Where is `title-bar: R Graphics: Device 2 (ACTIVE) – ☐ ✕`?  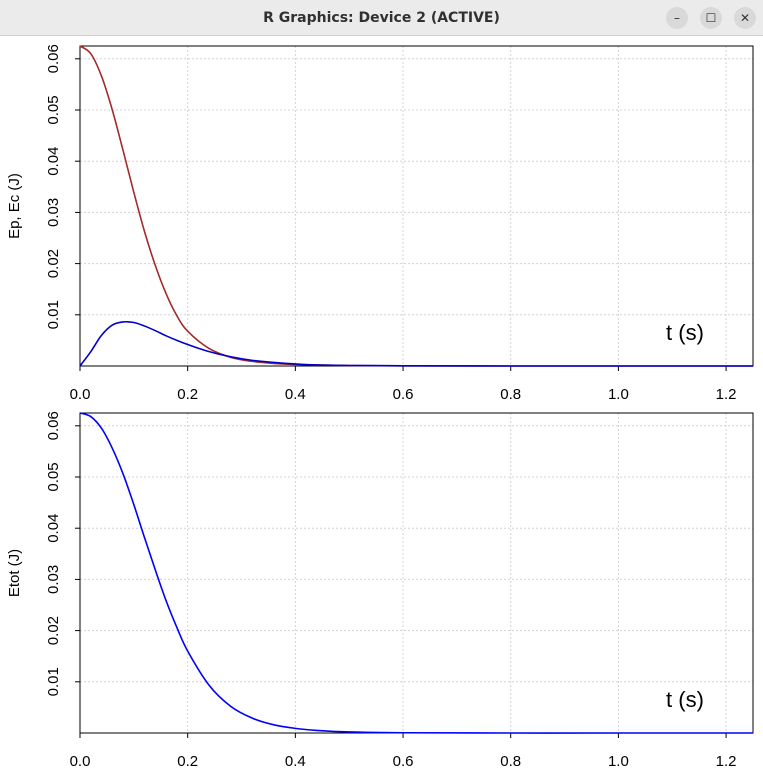 title-bar: R Graphics: Device 2 (ACTIVE) – ☐ ✕ is located at coordinates (381, 18).